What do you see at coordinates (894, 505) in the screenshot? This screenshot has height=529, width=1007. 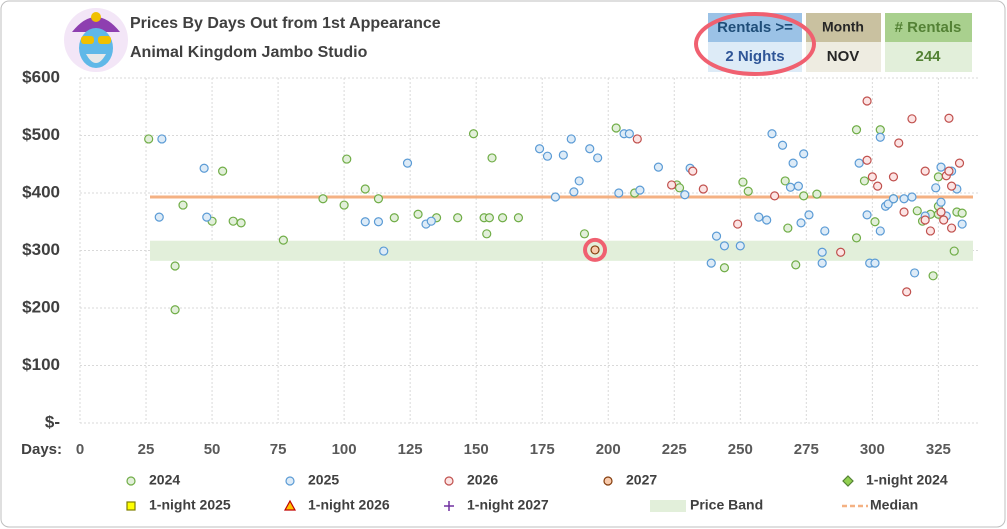 I see `legend-label: Median` at bounding box center [894, 505].